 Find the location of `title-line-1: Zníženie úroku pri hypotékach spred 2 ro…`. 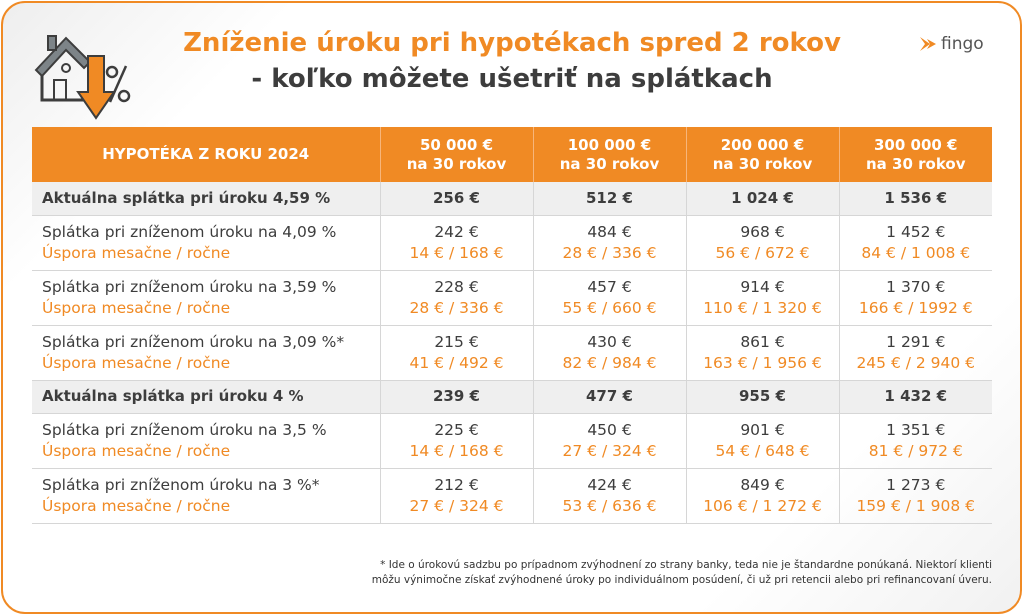

title-line-1: Zníženie úroku pri hypotékach spred 2 ro… is located at coordinates (512, 43).